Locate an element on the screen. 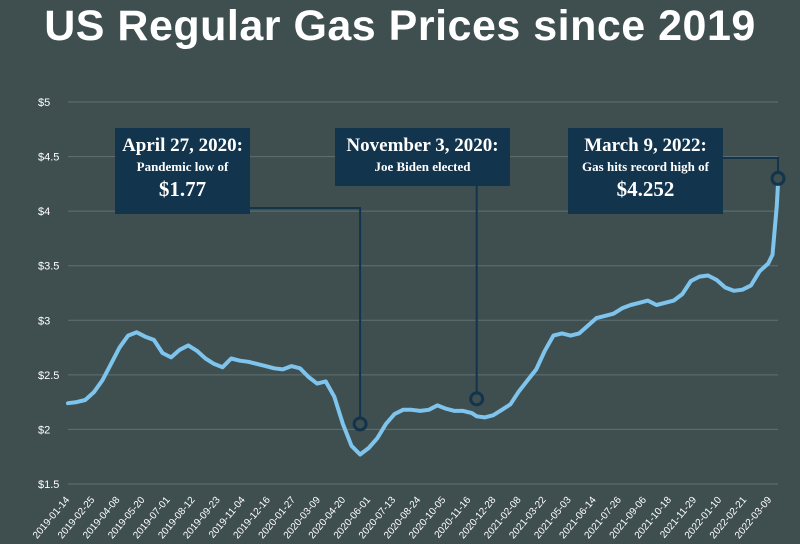 The width and height of the screenshot is (800, 544). annotation-text: Joe Biden elected is located at coordinates (422, 166).